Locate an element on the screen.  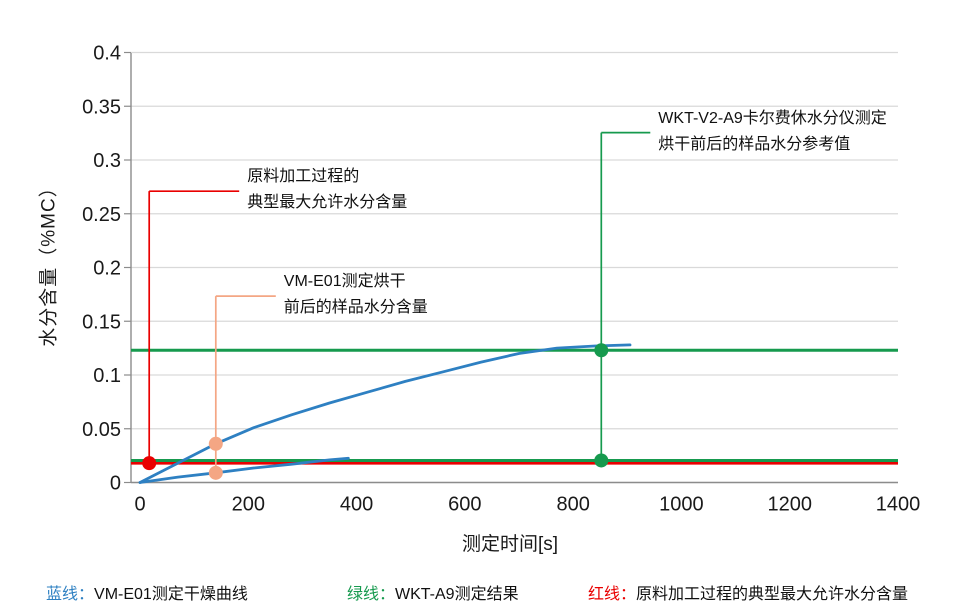
annotation-line: 原料加工过程的 is located at coordinates (303, 177).